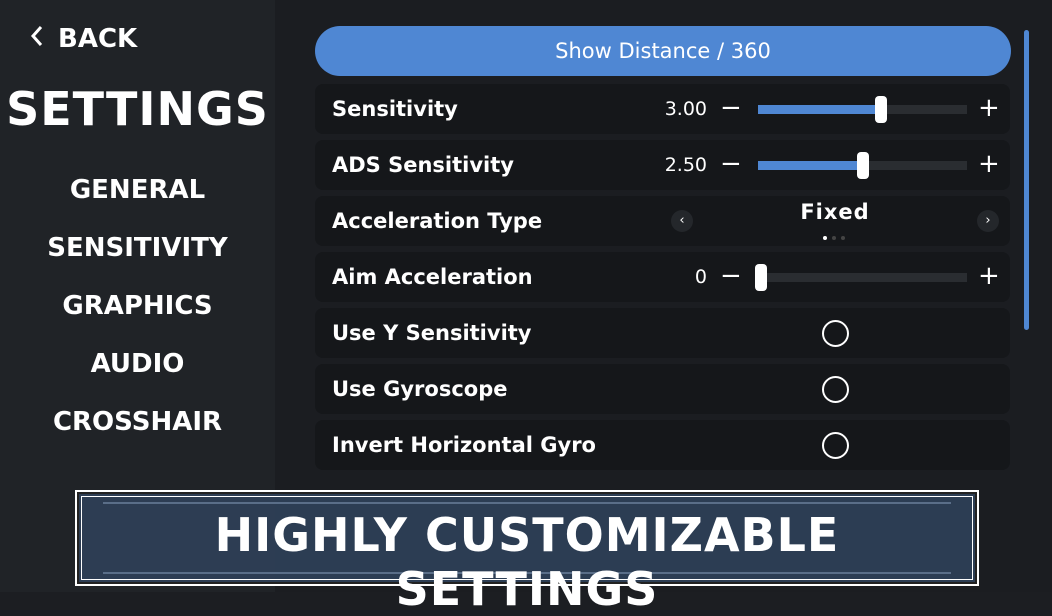 Image resolution: width=1052 pixels, height=616 pixels. What do you see at coordinates (137, 190) in the screenshot?
I see `nav-general: GENERAL` at bounding box center [137, 190].